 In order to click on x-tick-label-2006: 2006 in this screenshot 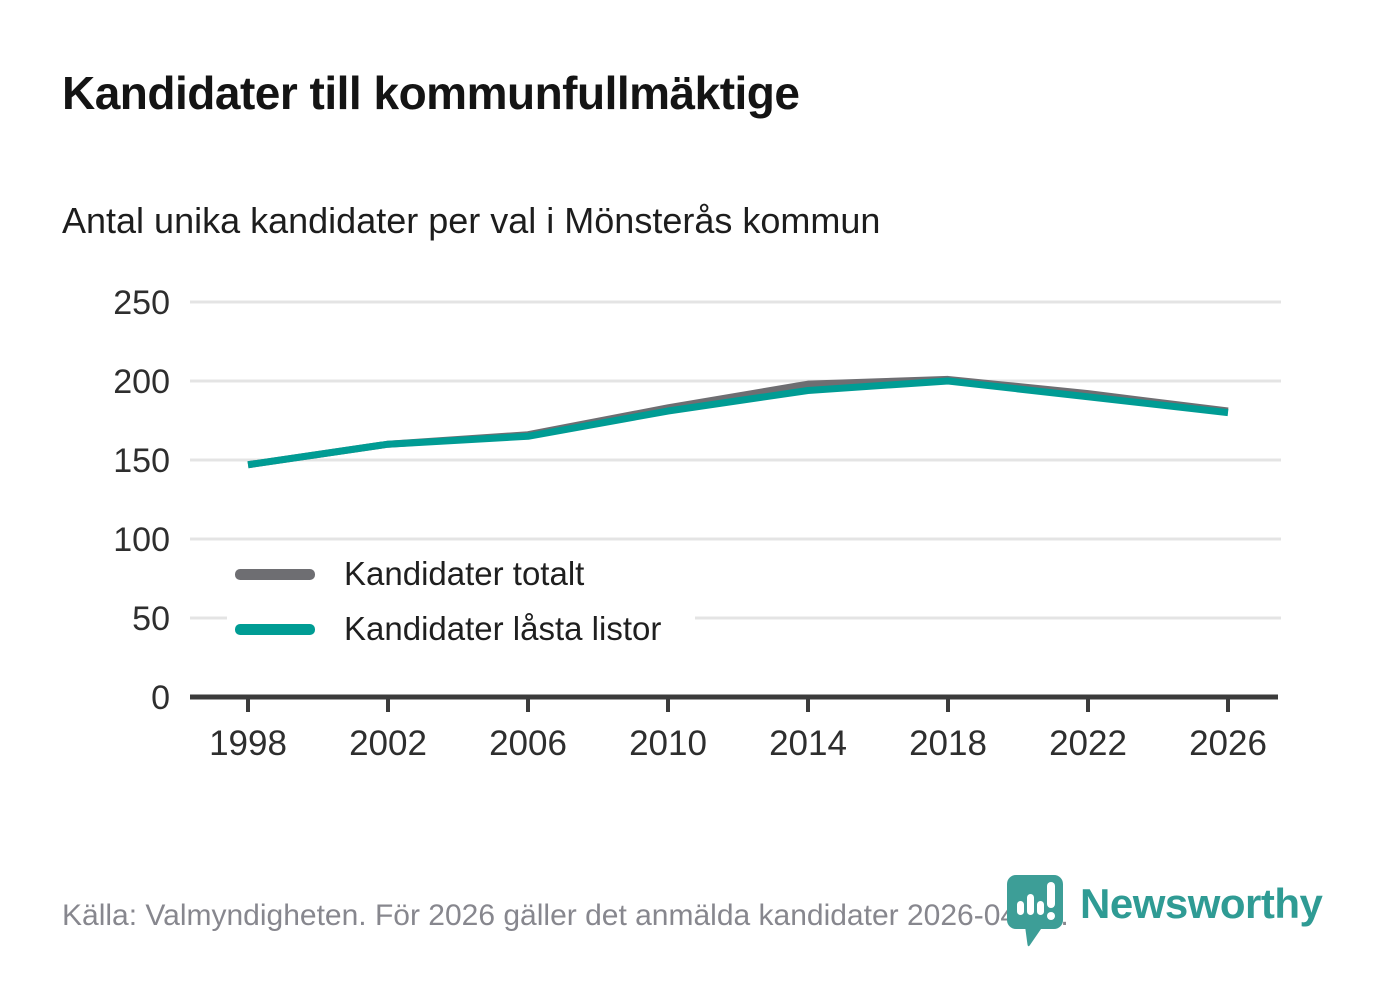, I will do `click(528, 743)`.